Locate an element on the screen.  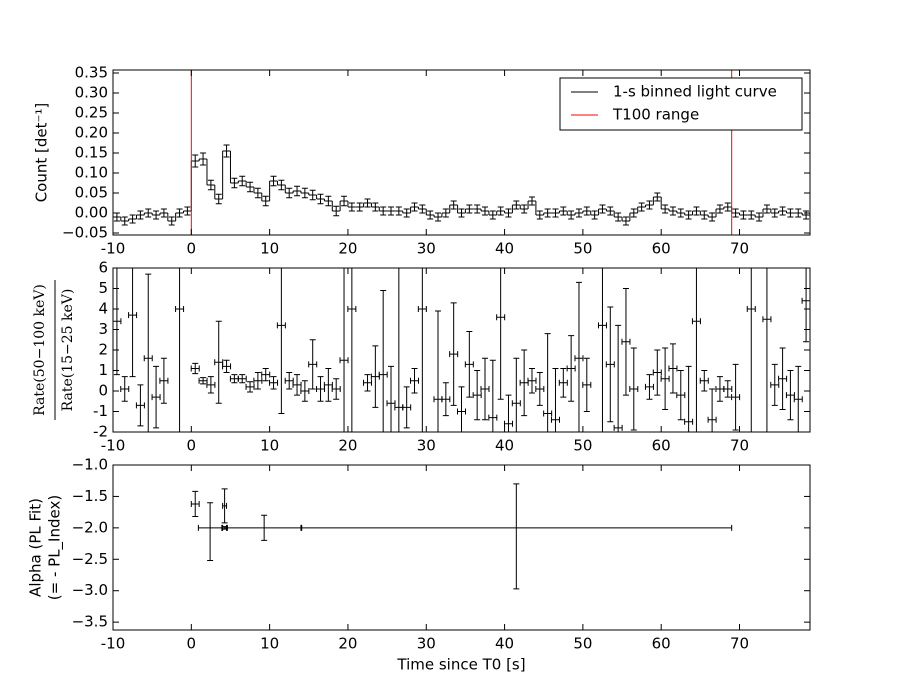
x-tick-label: 30 is located at coordinates (426, 644).